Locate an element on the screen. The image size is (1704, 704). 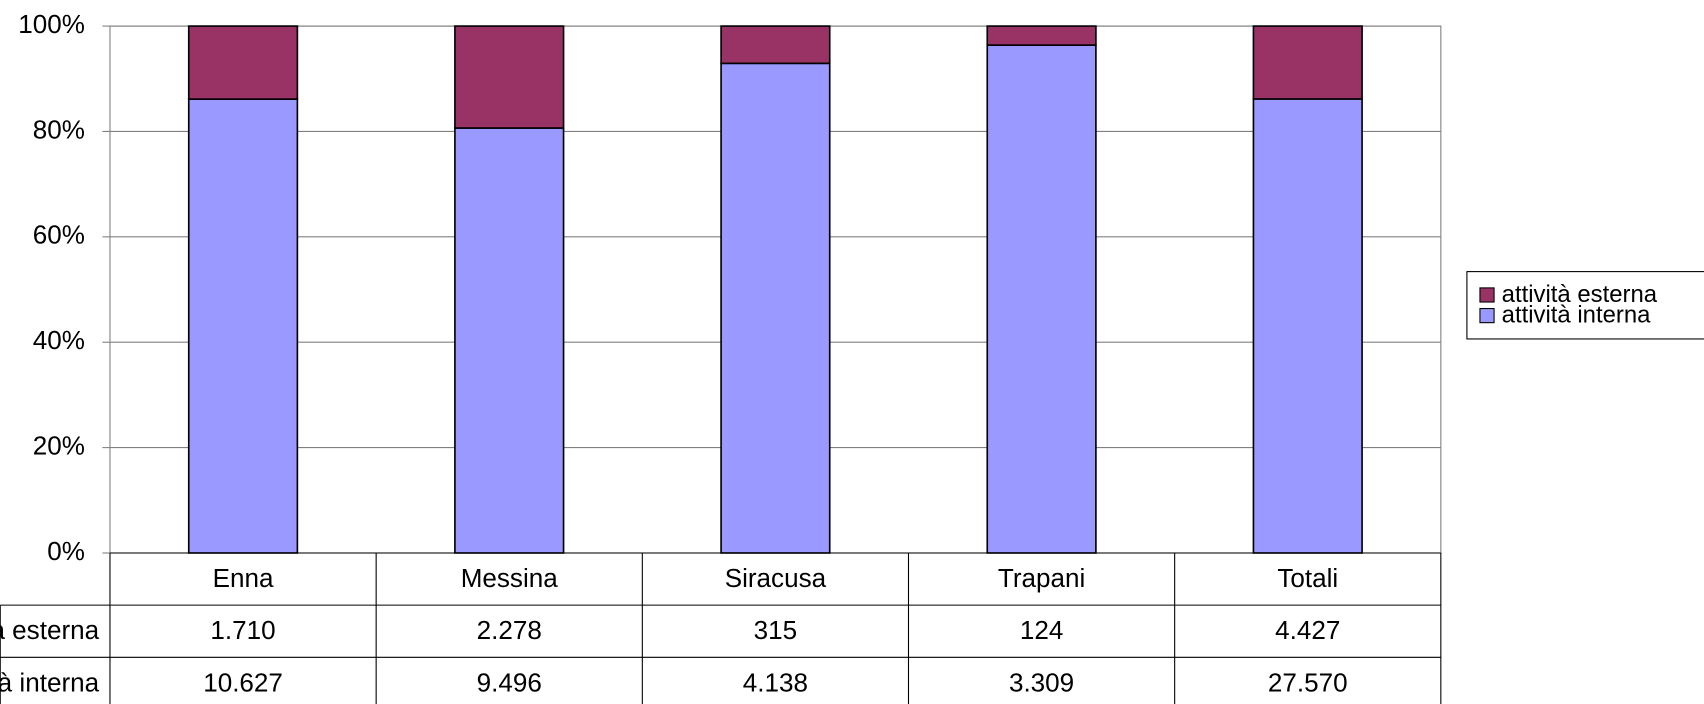
table-row-label: attività interna is located at coordinates (50, 682).